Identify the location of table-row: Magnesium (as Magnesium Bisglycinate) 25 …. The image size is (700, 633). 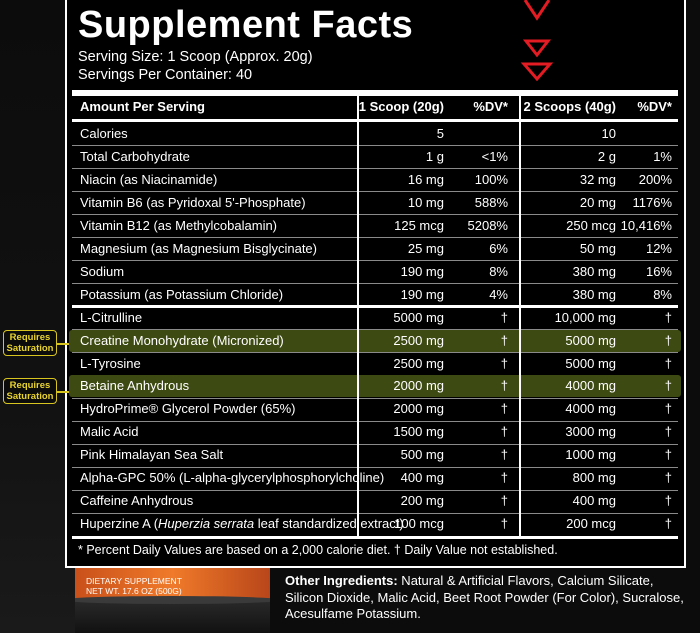
(375, 249).